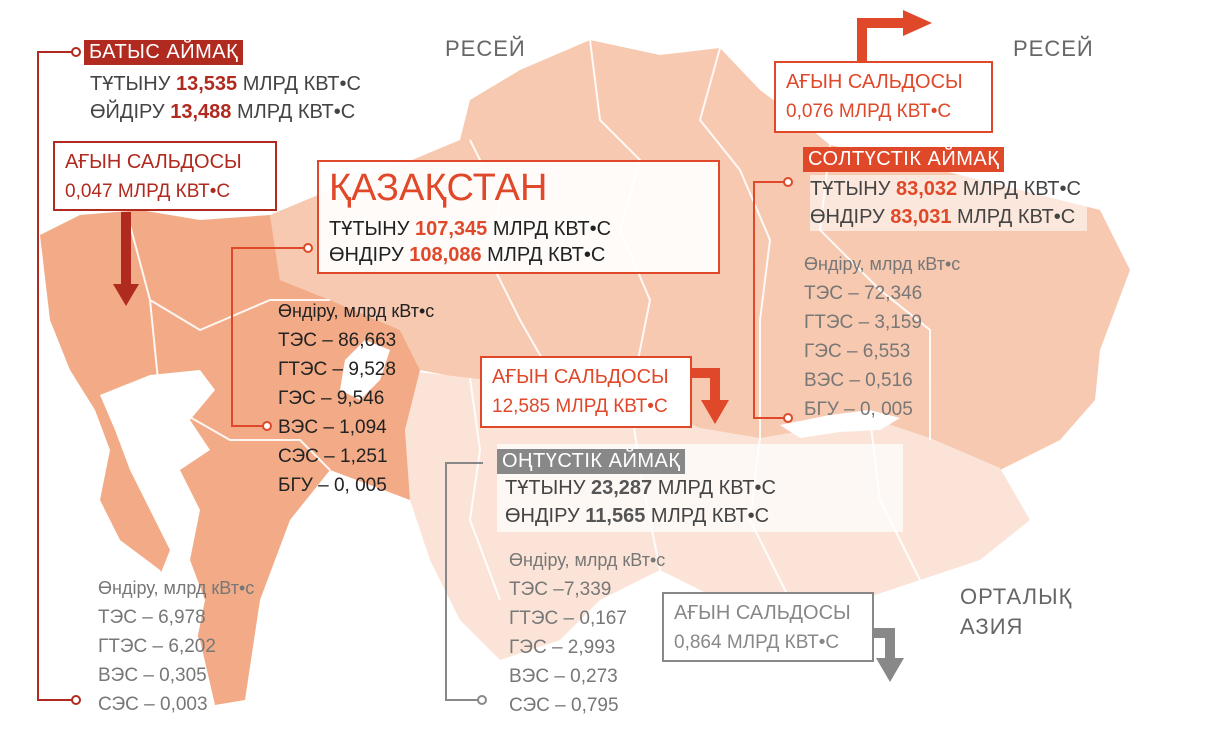 Image resolution: width=1209 pixels, height=747 pixels. I want to click on north-consumption-line: ТҰТЫНУ 83,032 МЛРД КВТ•С, so click(945, 189).